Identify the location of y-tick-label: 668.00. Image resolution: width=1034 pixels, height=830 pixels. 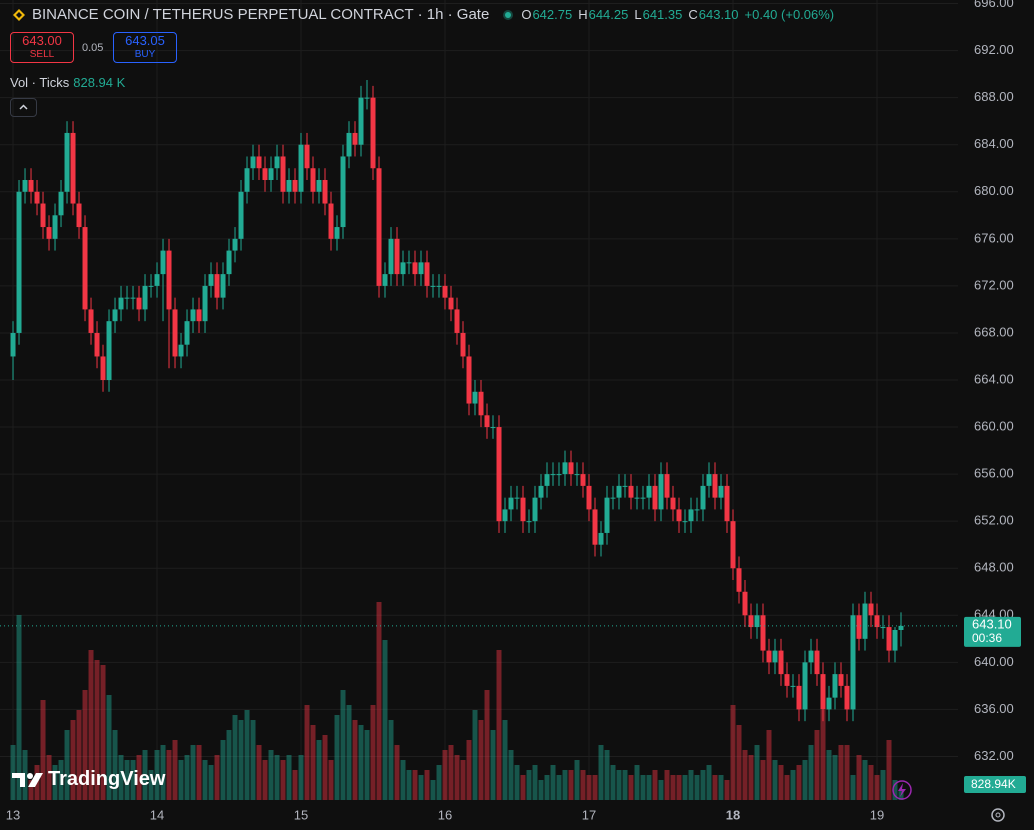
(994, 331).